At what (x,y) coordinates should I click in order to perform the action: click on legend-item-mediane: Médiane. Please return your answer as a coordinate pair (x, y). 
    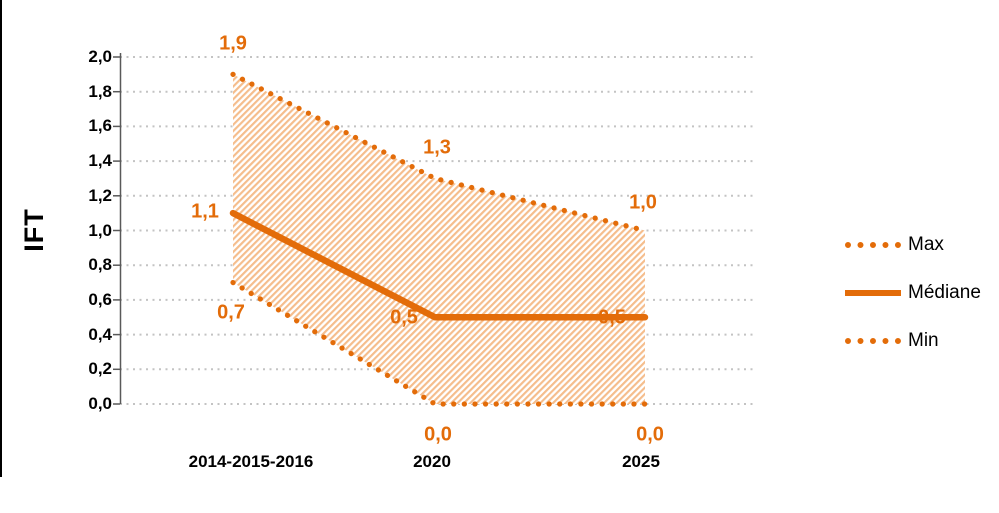
    Looking at the image, I should click on (913, 292).